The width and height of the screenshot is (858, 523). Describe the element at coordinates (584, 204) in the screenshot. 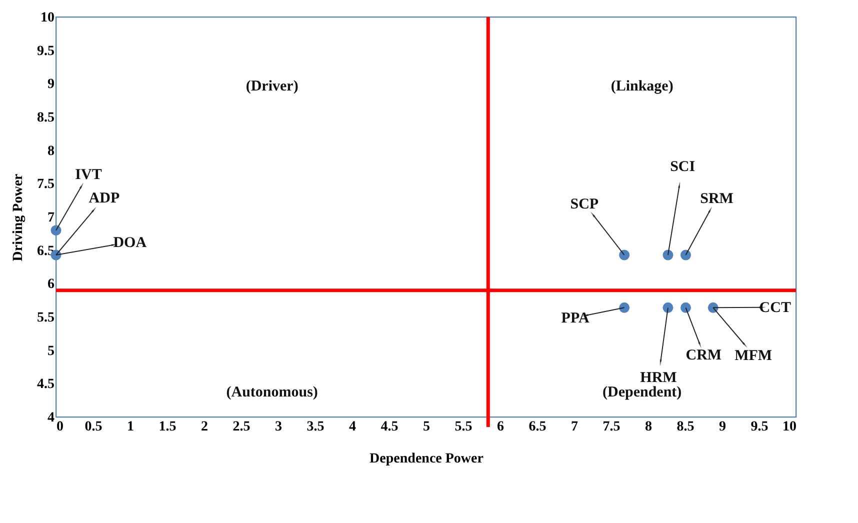

I see `annotation: SCP` at that location.